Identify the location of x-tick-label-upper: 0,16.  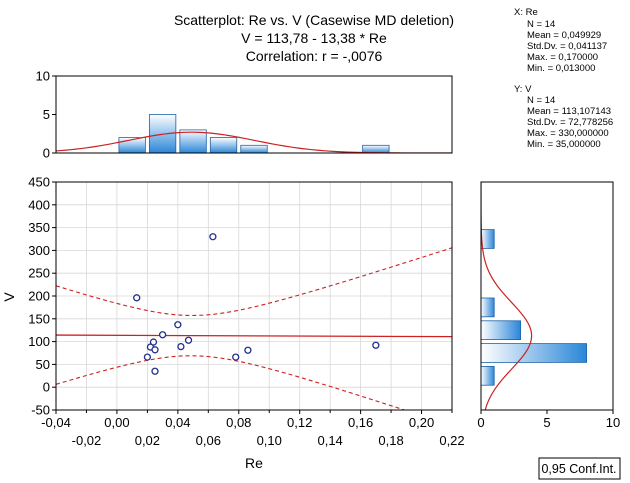
(360, 422).